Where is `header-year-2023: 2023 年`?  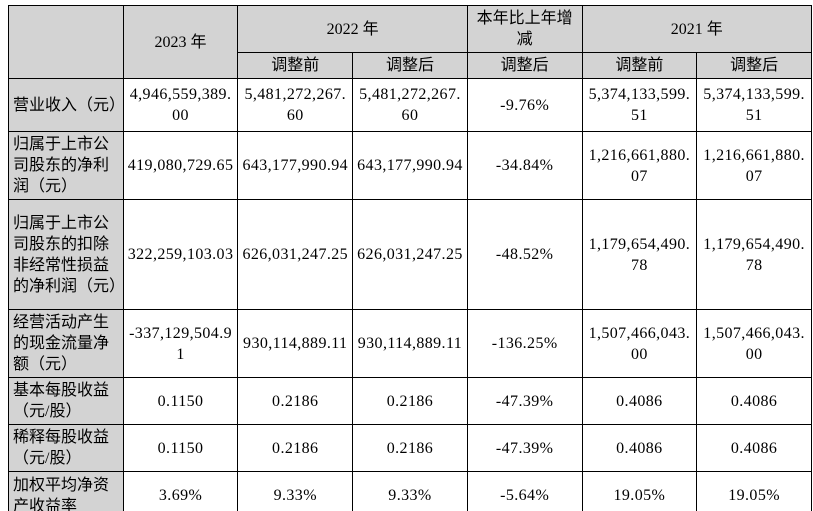 header-year-2023: 2023 年 is located at coordinates (180, 42).